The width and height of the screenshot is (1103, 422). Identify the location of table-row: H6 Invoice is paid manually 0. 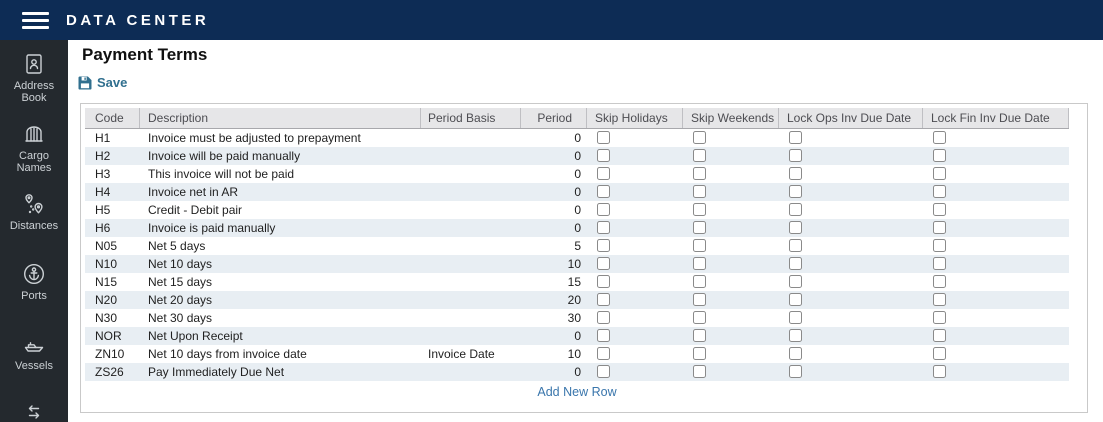
(577, 228).